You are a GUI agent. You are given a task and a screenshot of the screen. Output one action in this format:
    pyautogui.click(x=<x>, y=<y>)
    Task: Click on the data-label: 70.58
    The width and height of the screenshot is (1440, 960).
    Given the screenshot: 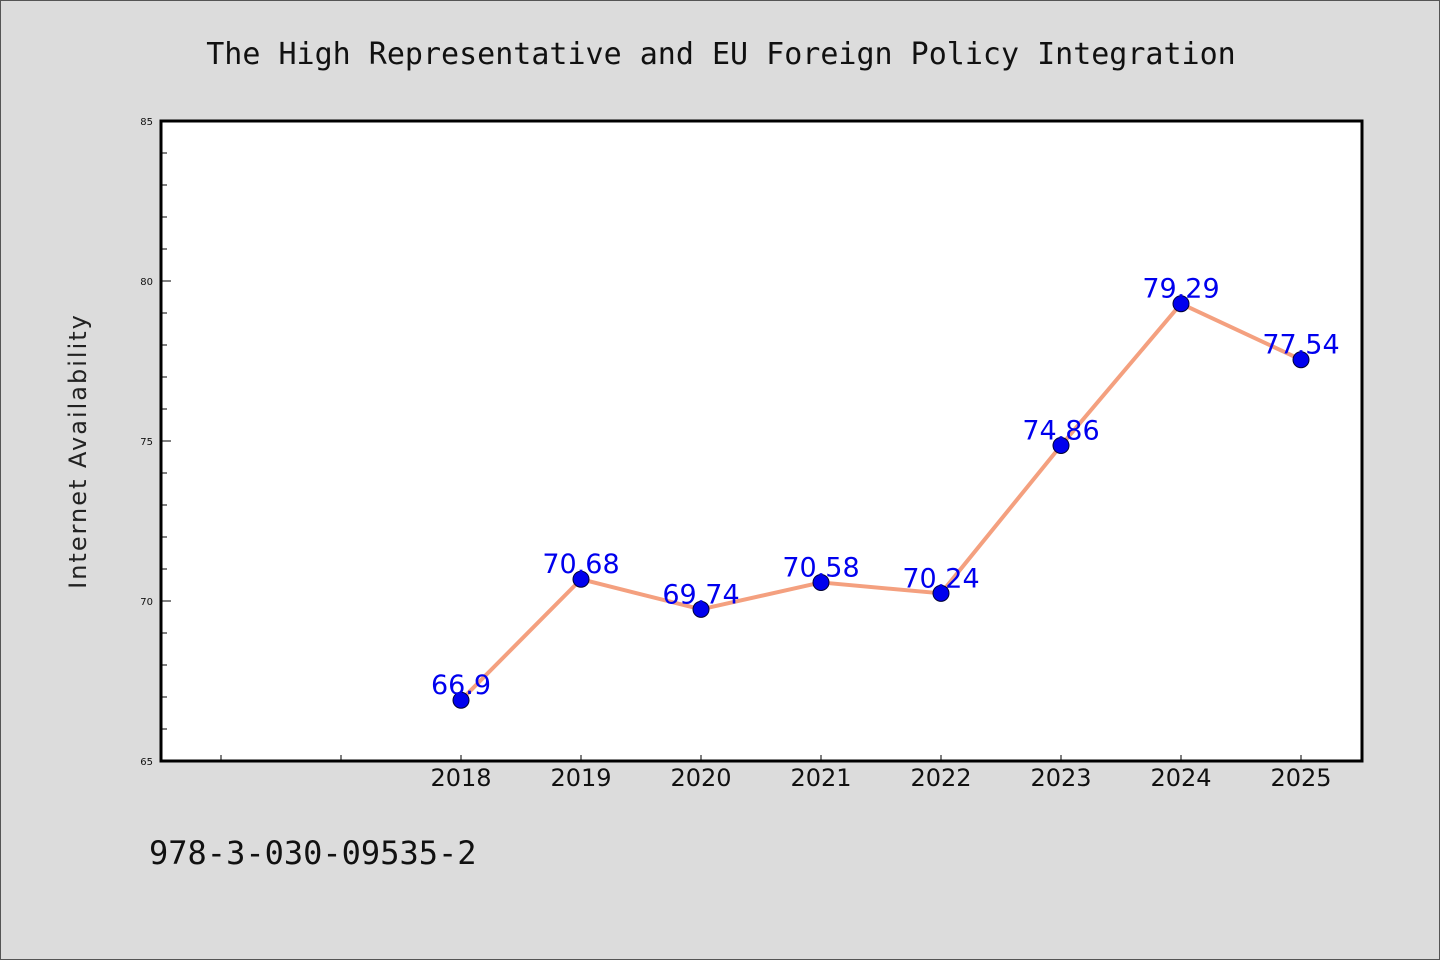 What is the action you would take?
    pyautogui.click(x=820, y=567)
    